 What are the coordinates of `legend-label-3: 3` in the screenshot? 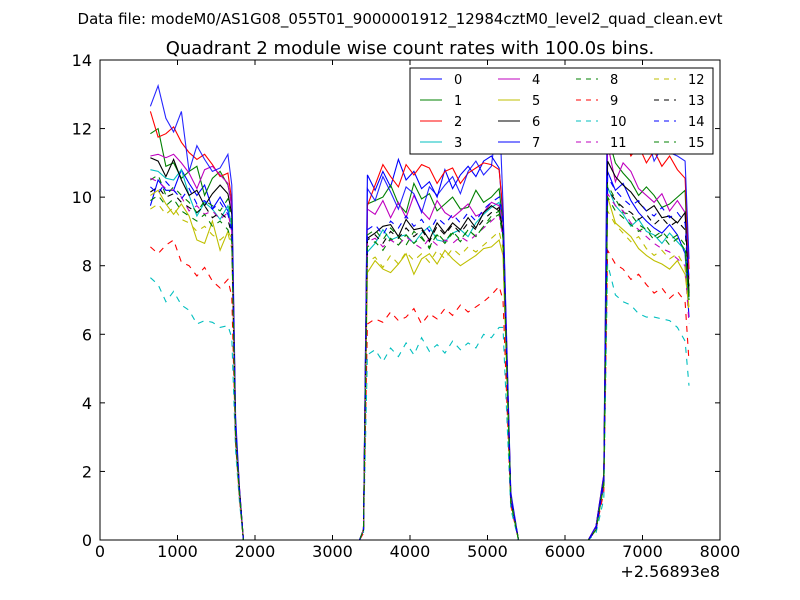 It's located at (458, 143).